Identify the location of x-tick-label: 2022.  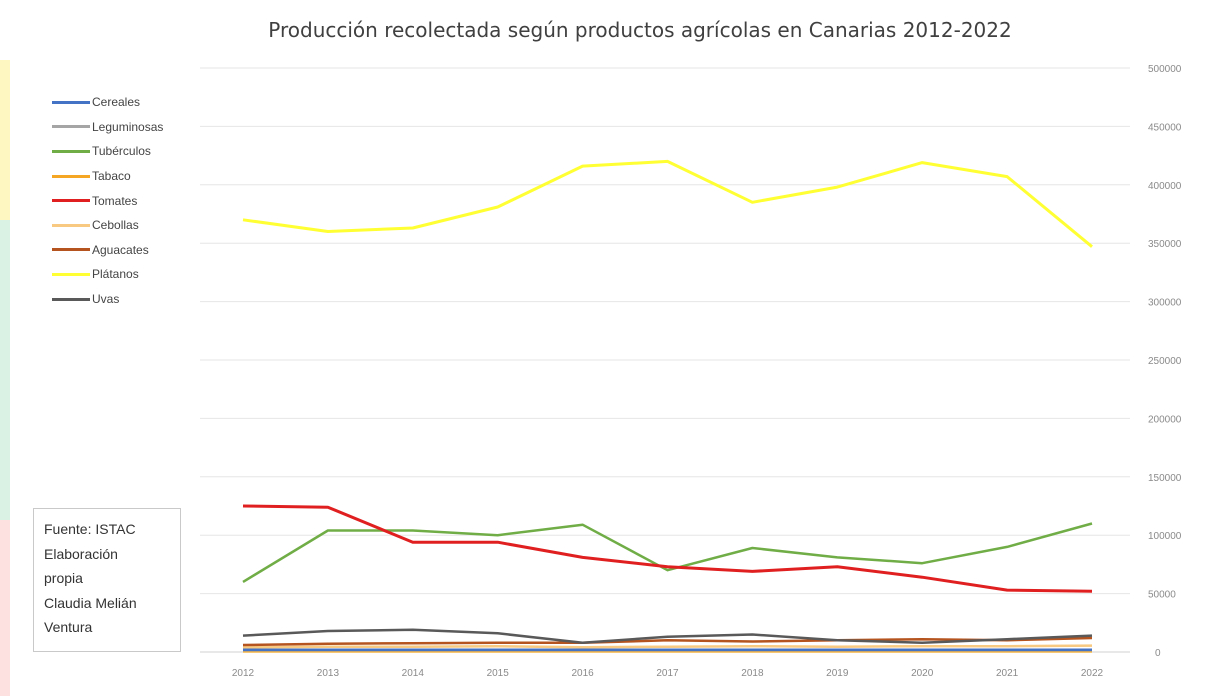
(1092, 673).